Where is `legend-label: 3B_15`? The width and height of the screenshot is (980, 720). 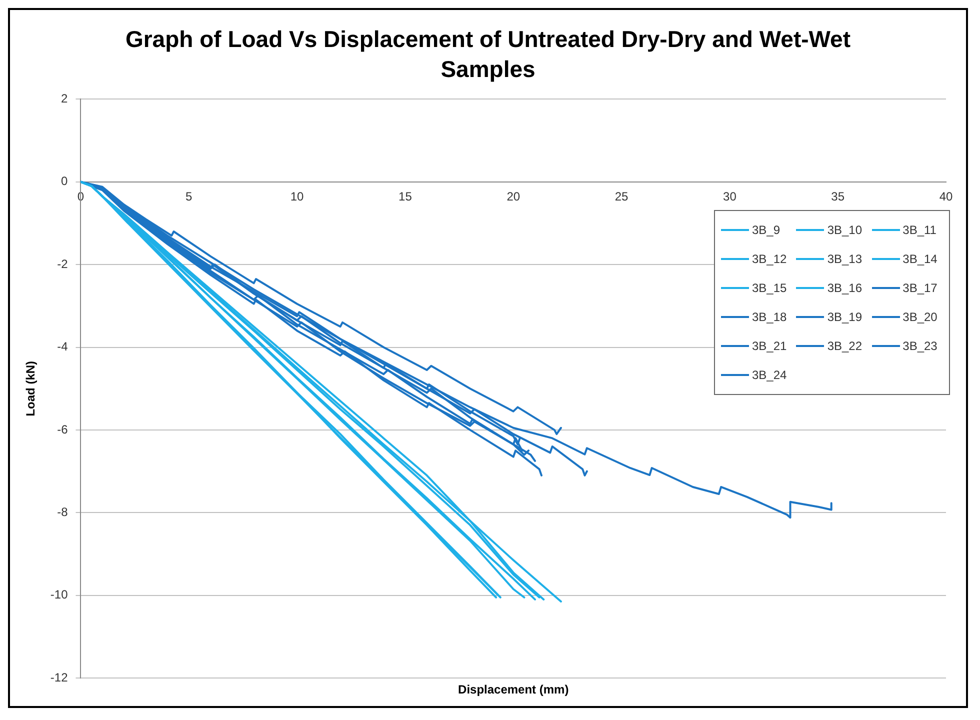 legend-label: 3B_15 is located at coordinates (769, 288).